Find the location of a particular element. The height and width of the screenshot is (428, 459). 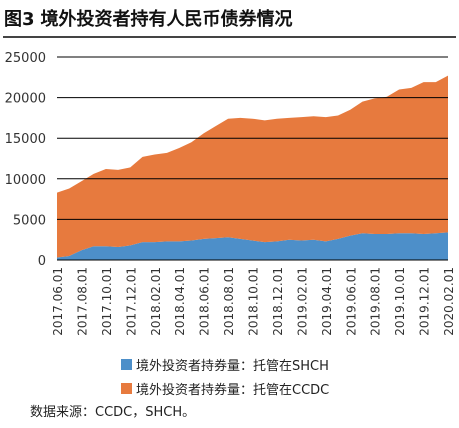

x-tick-label: 2020.02.01 is located at coordinates (449, 301).